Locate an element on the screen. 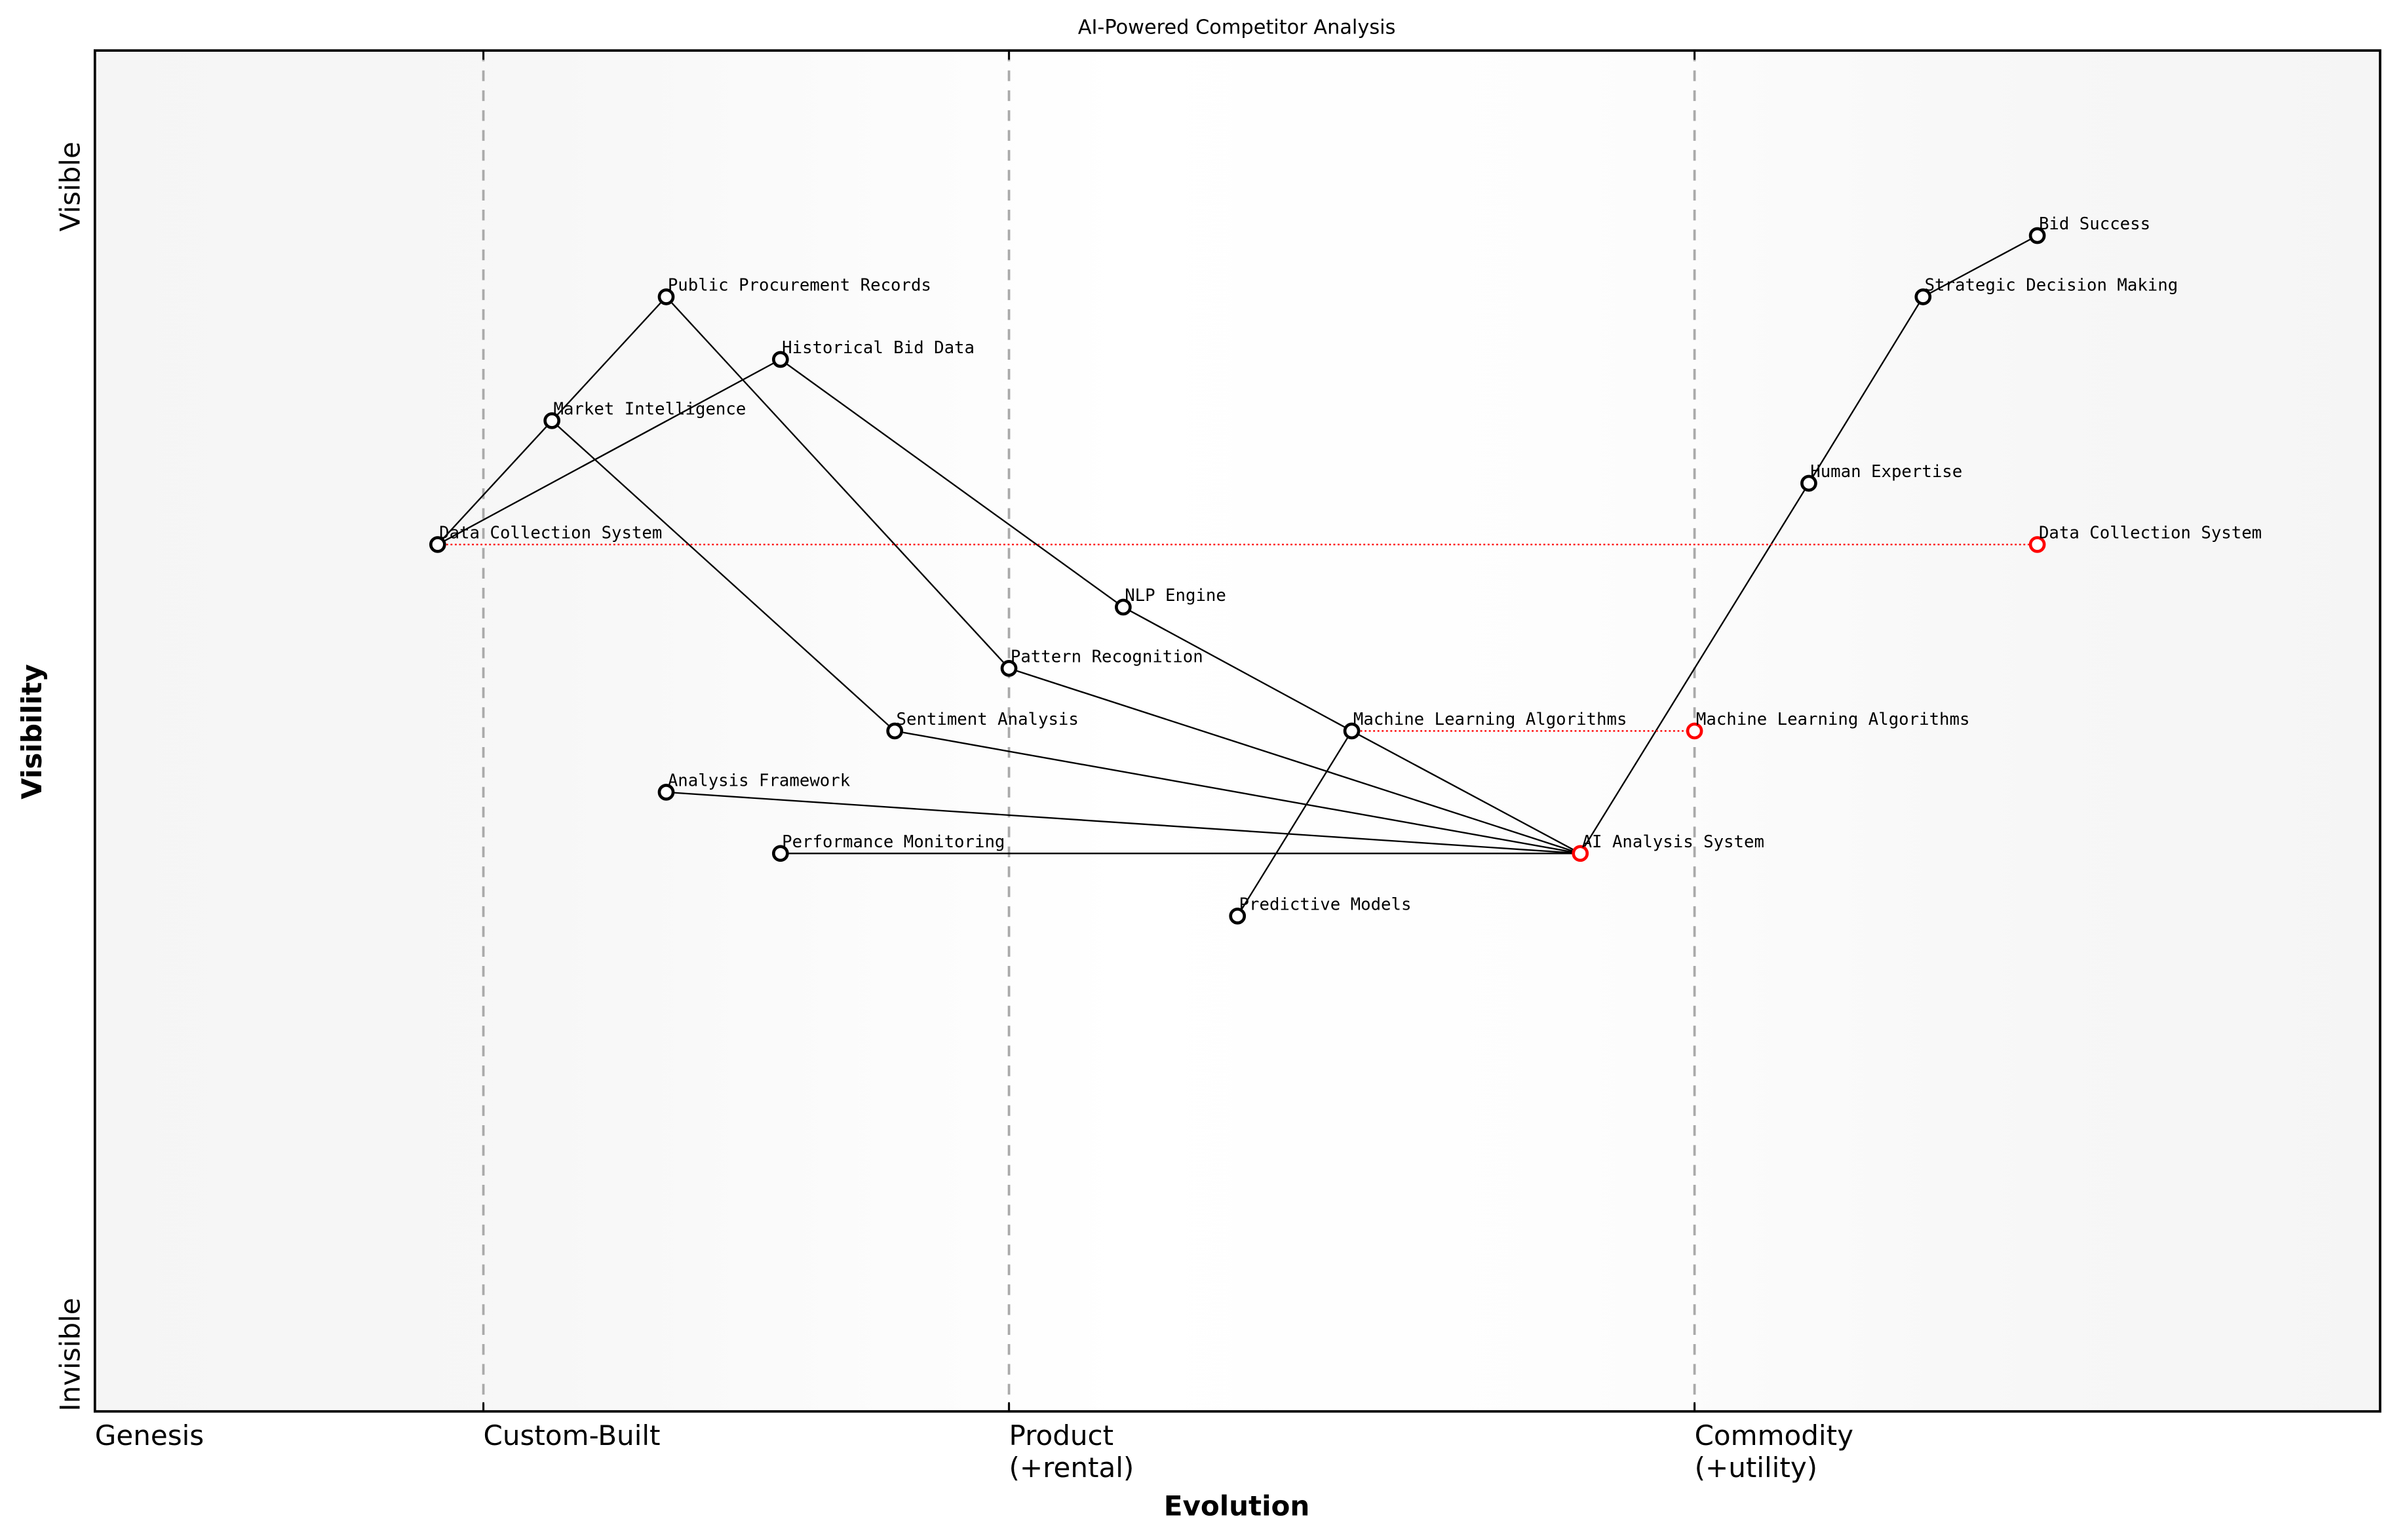 The width and height of the screenshot is (2400, 1540). component-label: Pattern Recognition is located at coordinates (1107, 657).